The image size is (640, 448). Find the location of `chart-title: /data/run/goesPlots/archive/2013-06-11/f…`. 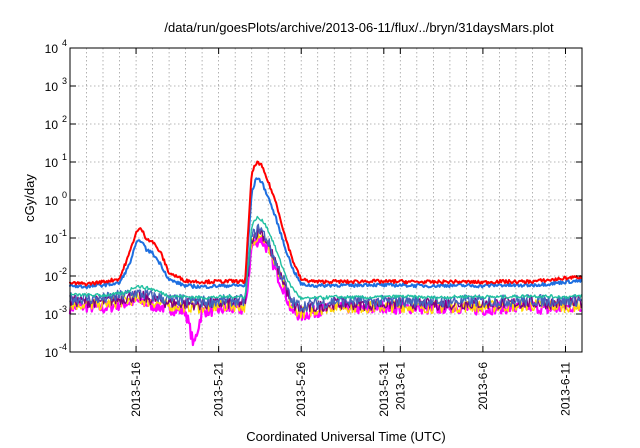

chart-title: /data/run/goesPlots/archive/2013-06-11/f… is located at coordinates (359, 27).